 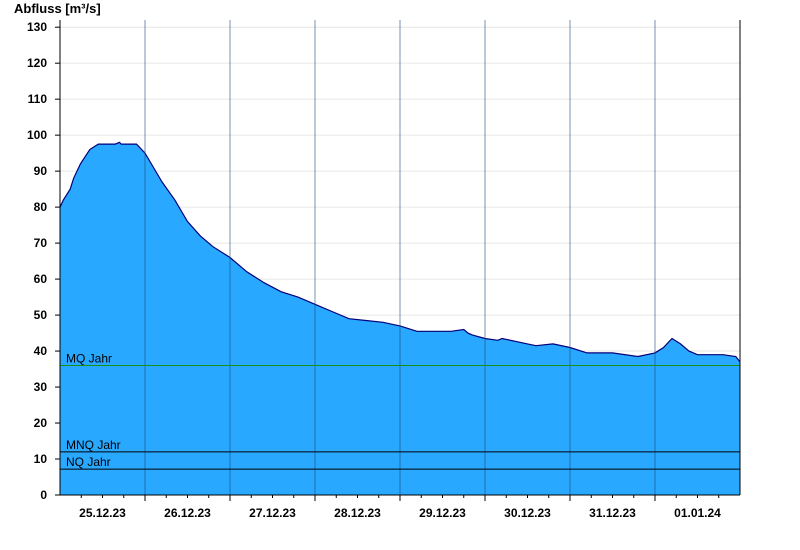 What do you see at coordinates (41, 279) in the screenshot?
I see `y-tick-label: 60` at bounding box center [41, 279].